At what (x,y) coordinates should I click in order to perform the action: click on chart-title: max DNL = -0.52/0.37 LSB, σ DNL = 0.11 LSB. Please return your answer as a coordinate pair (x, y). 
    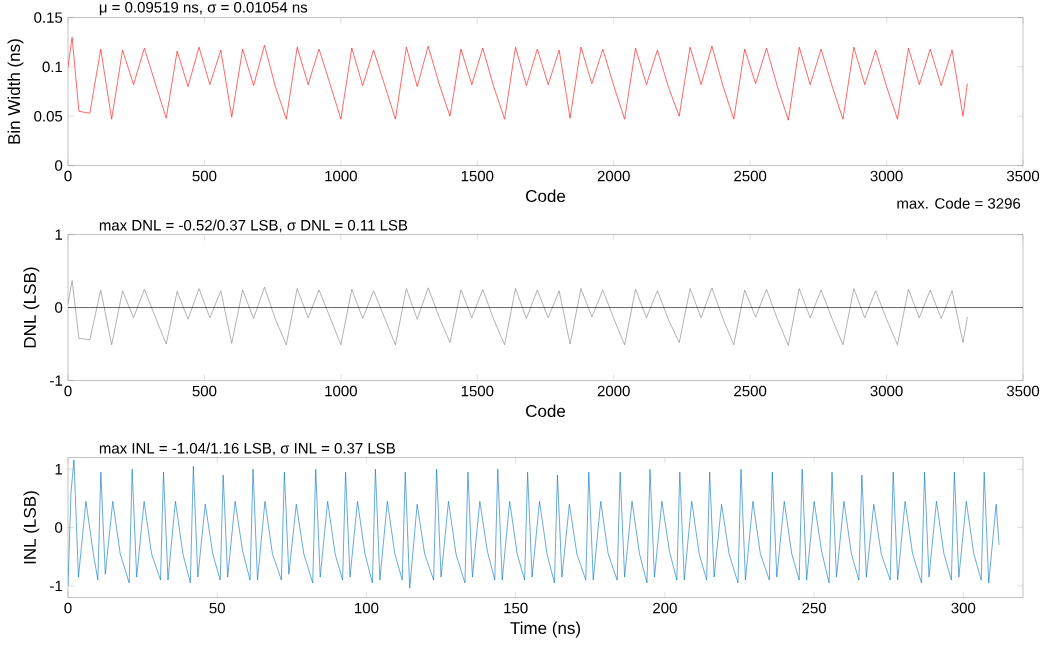
    Looking at the image, I should click on (253, 226).